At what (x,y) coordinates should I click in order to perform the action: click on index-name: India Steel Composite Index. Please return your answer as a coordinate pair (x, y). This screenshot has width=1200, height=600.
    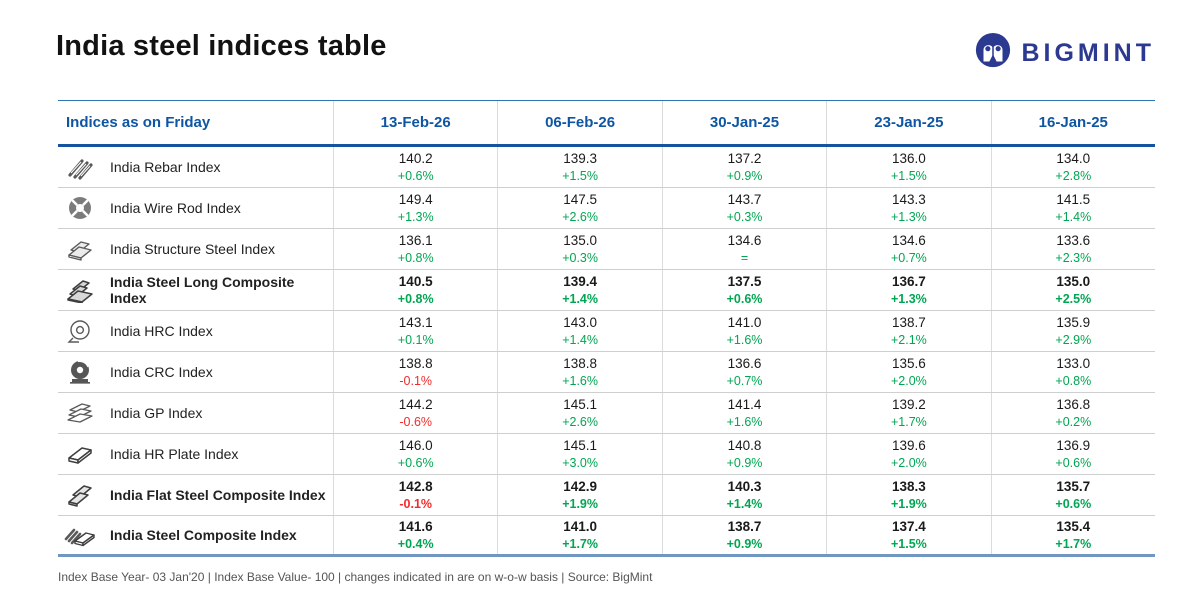
    Looking at the image, I should click on (203, 535).